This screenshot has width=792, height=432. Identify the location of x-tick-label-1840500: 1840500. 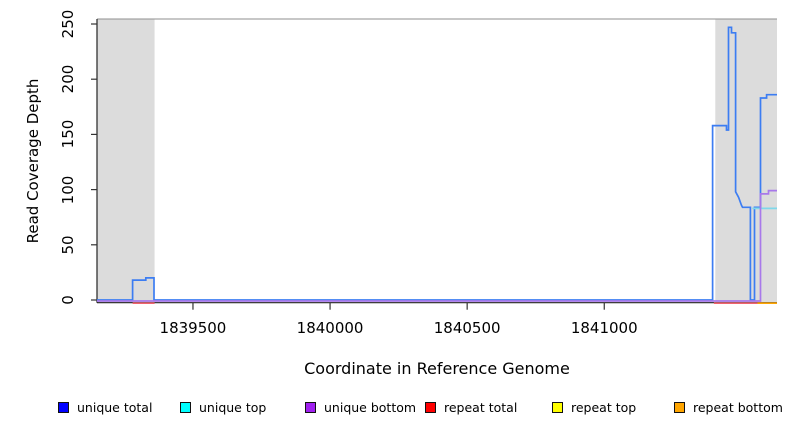
(467, 328).